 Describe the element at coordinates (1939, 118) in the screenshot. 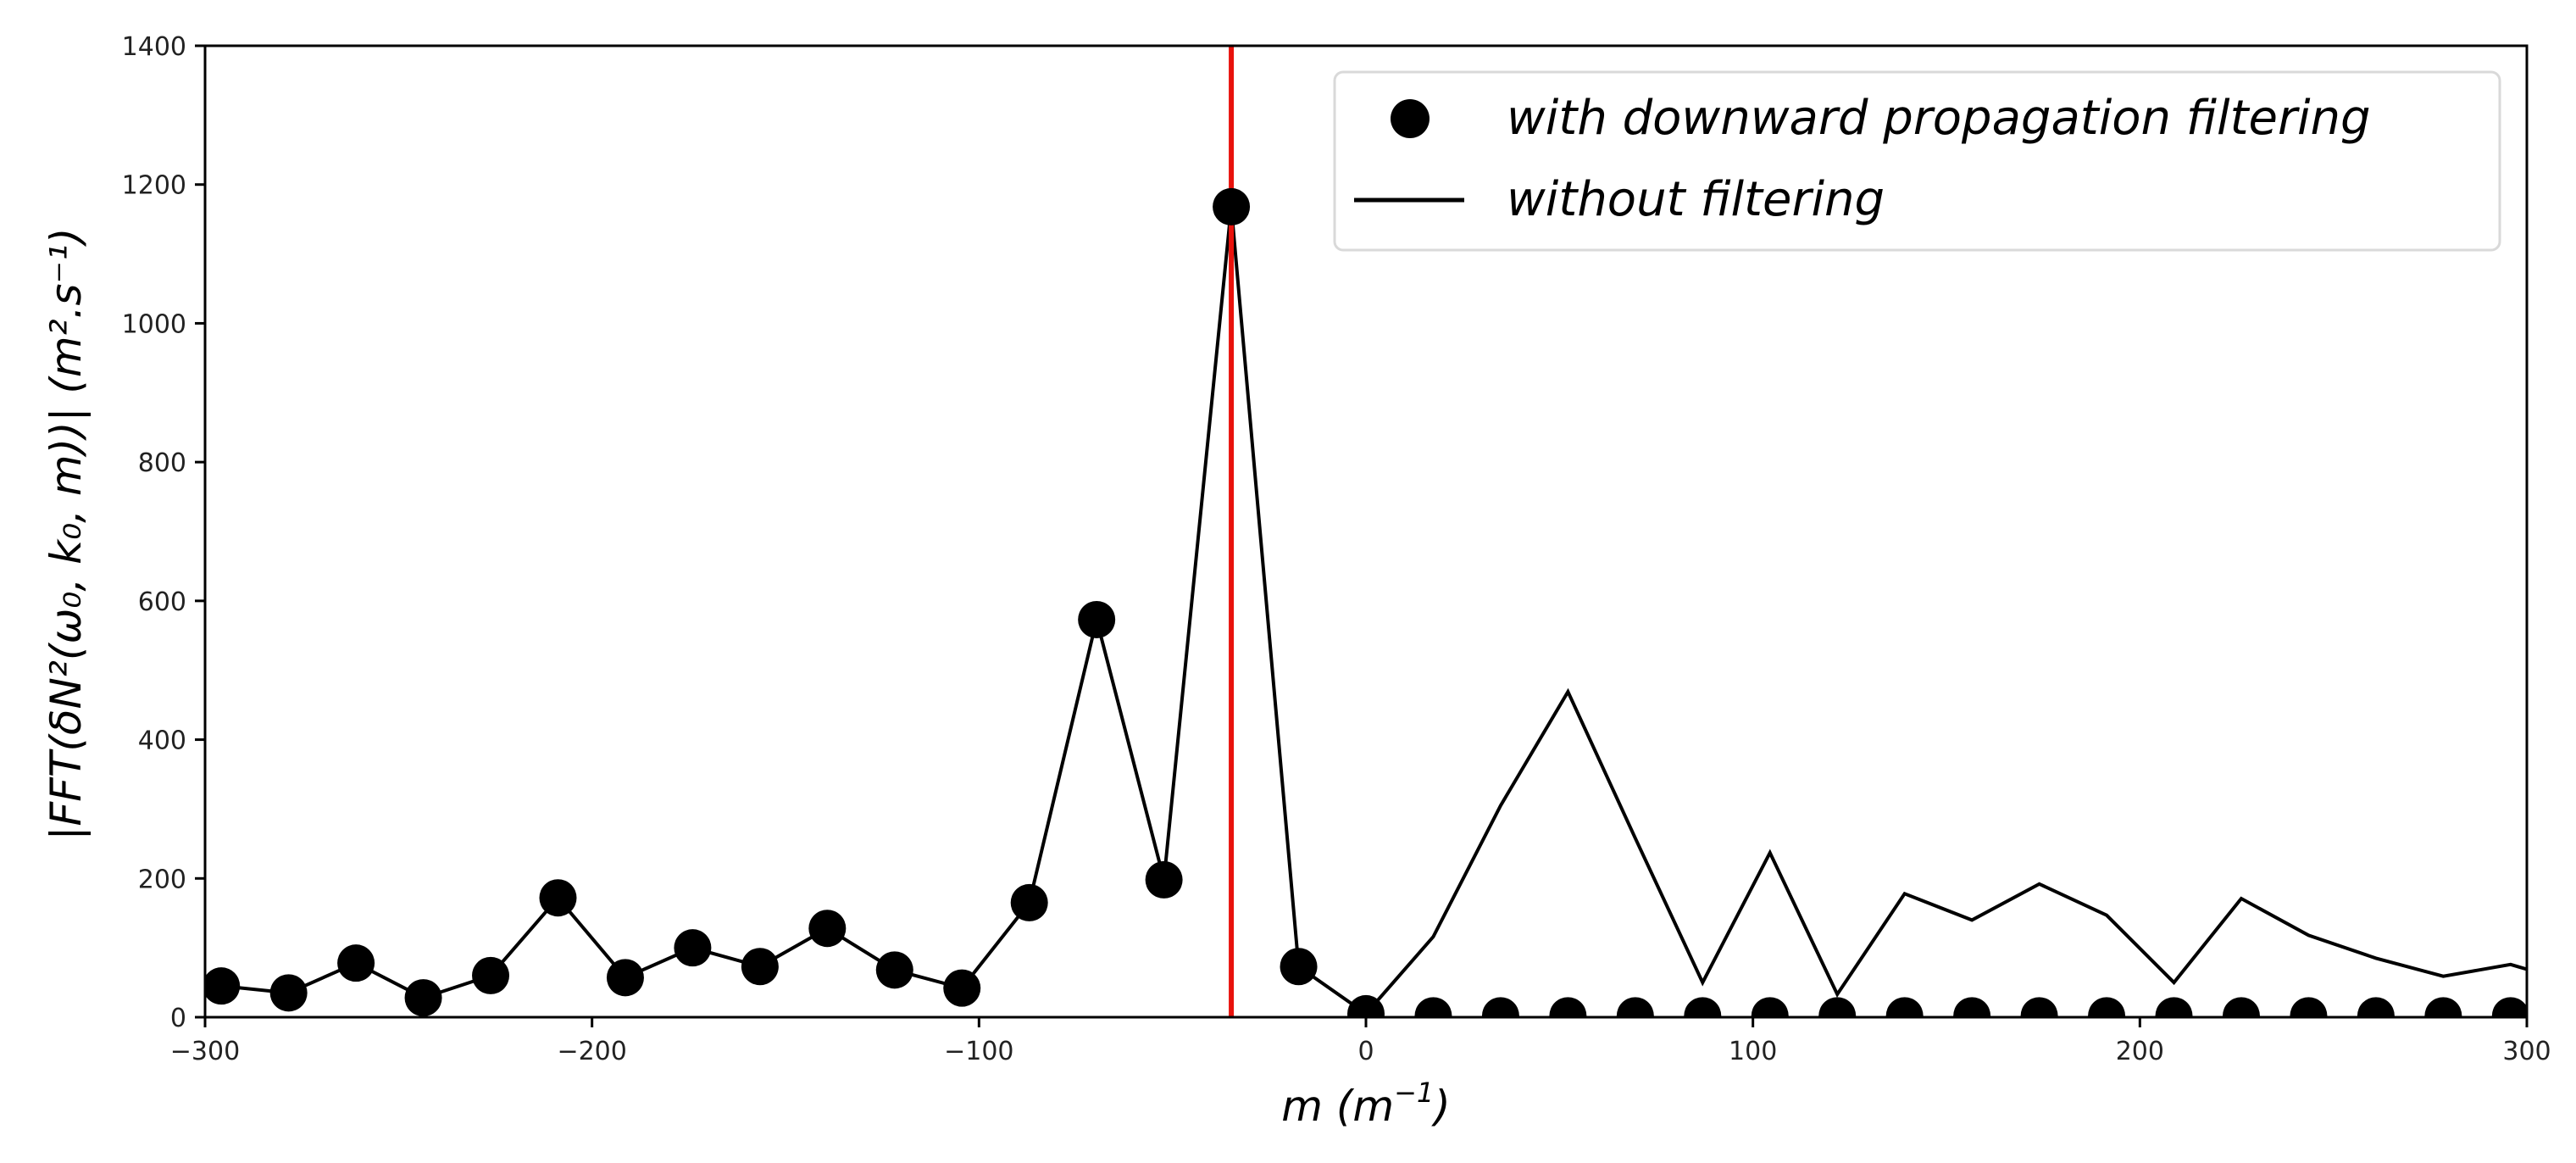

I see `legend-label-filtered: with downward propagation filtering` at that location.